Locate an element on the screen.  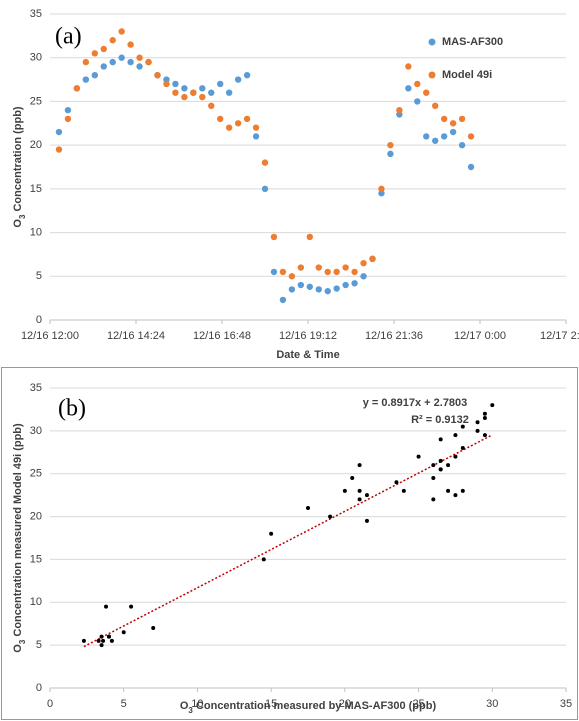
x-tick-label: 10 is located at coordinates (197, 704).